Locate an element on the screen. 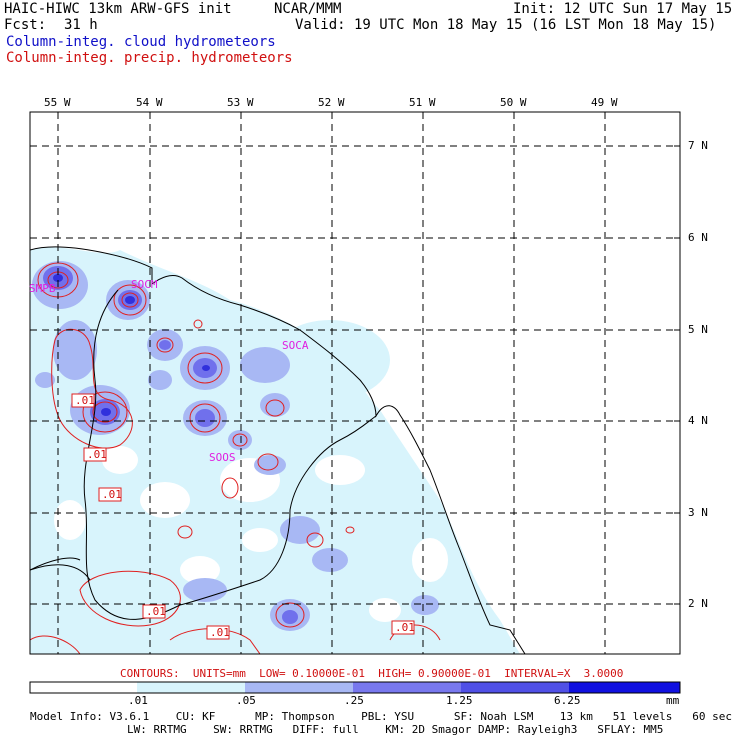  colorbar-unit: mm is located at coordinates (673, 700).